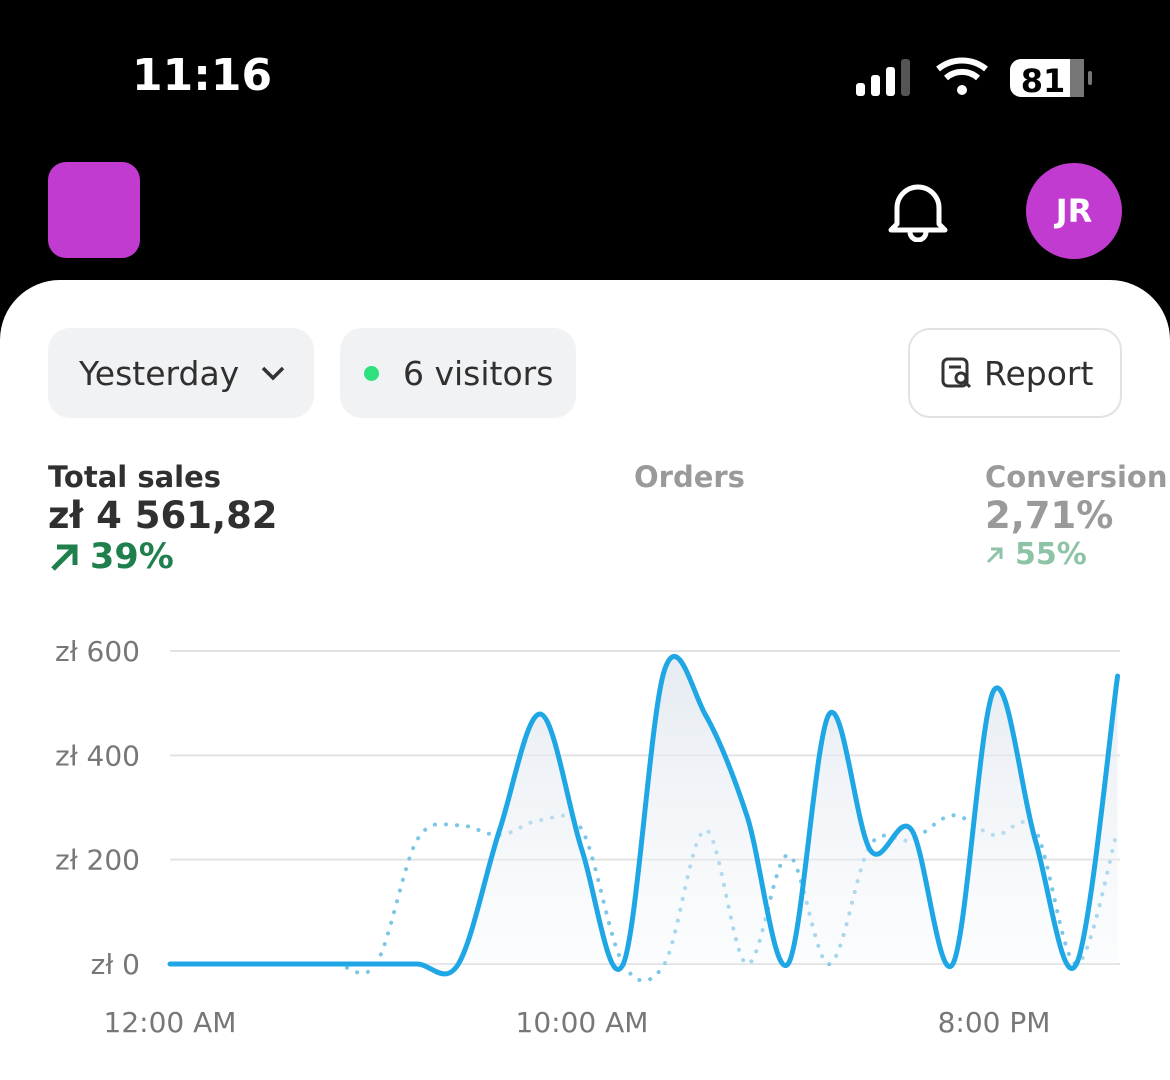 This screenshot has width=1170, height=1080. I want to click on live-dot, so click(371, 373).